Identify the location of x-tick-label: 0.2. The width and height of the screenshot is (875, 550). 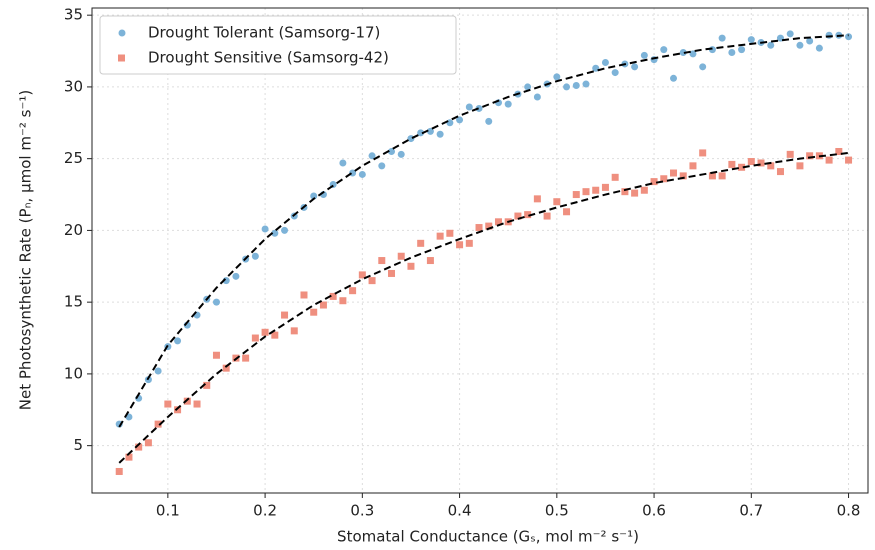
(265, 511).